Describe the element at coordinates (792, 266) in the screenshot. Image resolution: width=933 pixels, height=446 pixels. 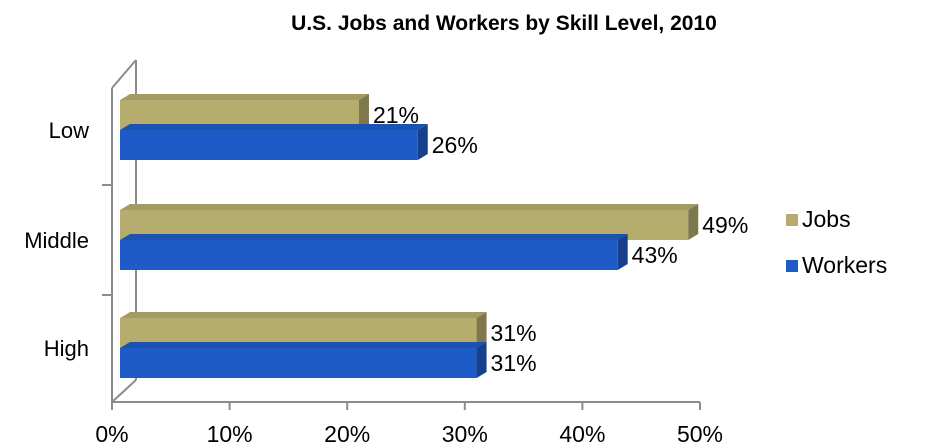
I see `legend-swatch-workers` at that location.